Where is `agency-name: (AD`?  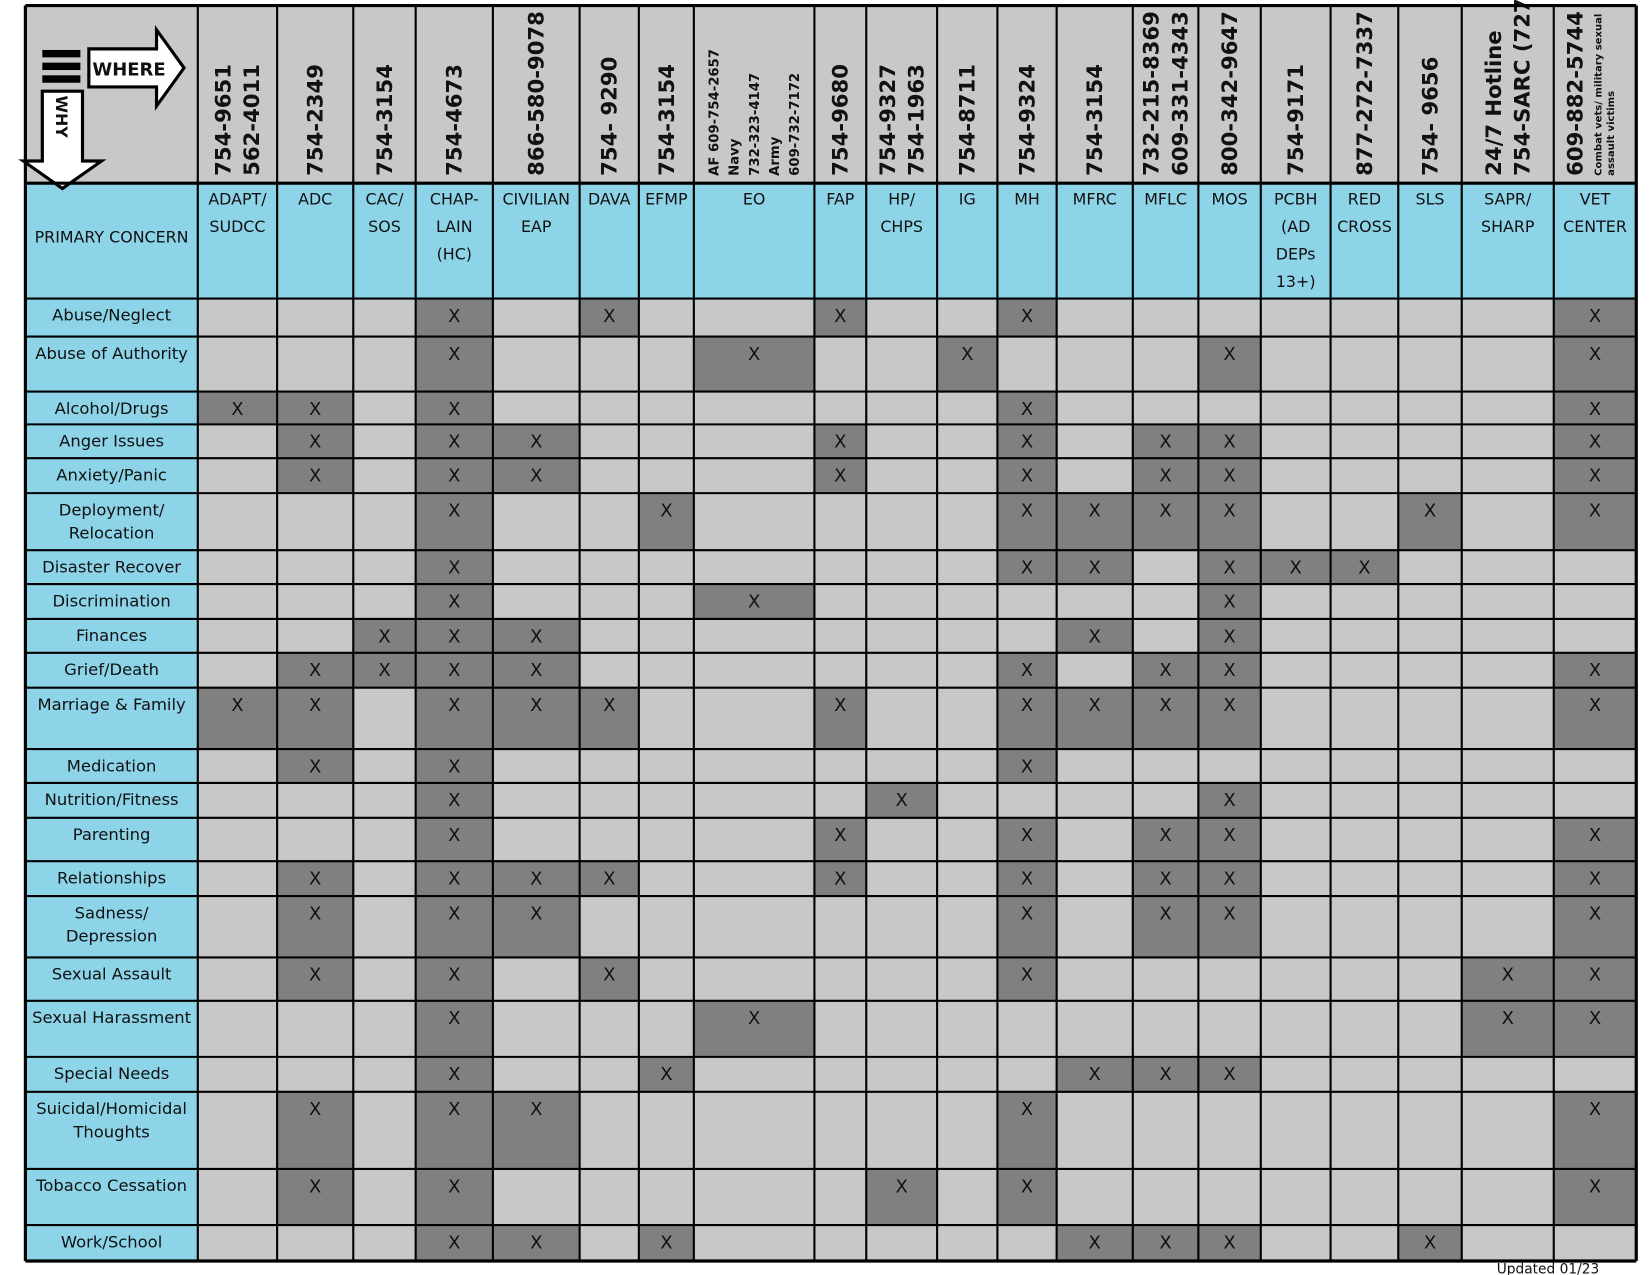 agency-name: (AD is located at coordinates (1295, 226).